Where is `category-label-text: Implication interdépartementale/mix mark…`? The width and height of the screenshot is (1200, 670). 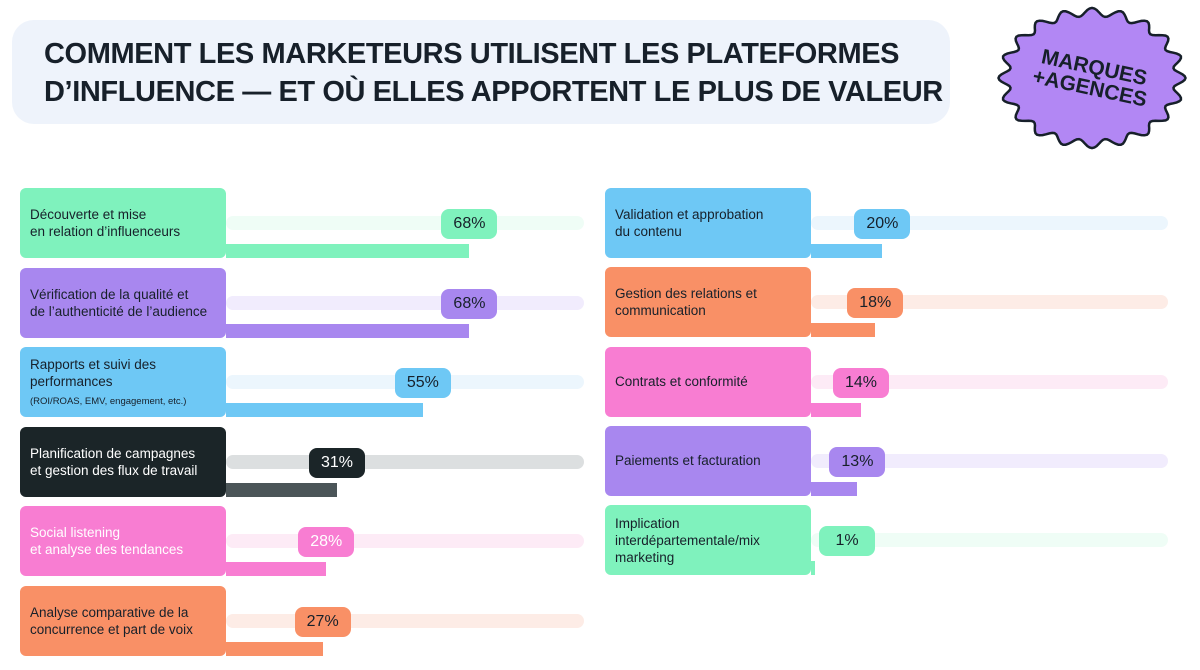 category-label-text: Implication interdépartementale/mix mark… is located at coordinates (687, 540).